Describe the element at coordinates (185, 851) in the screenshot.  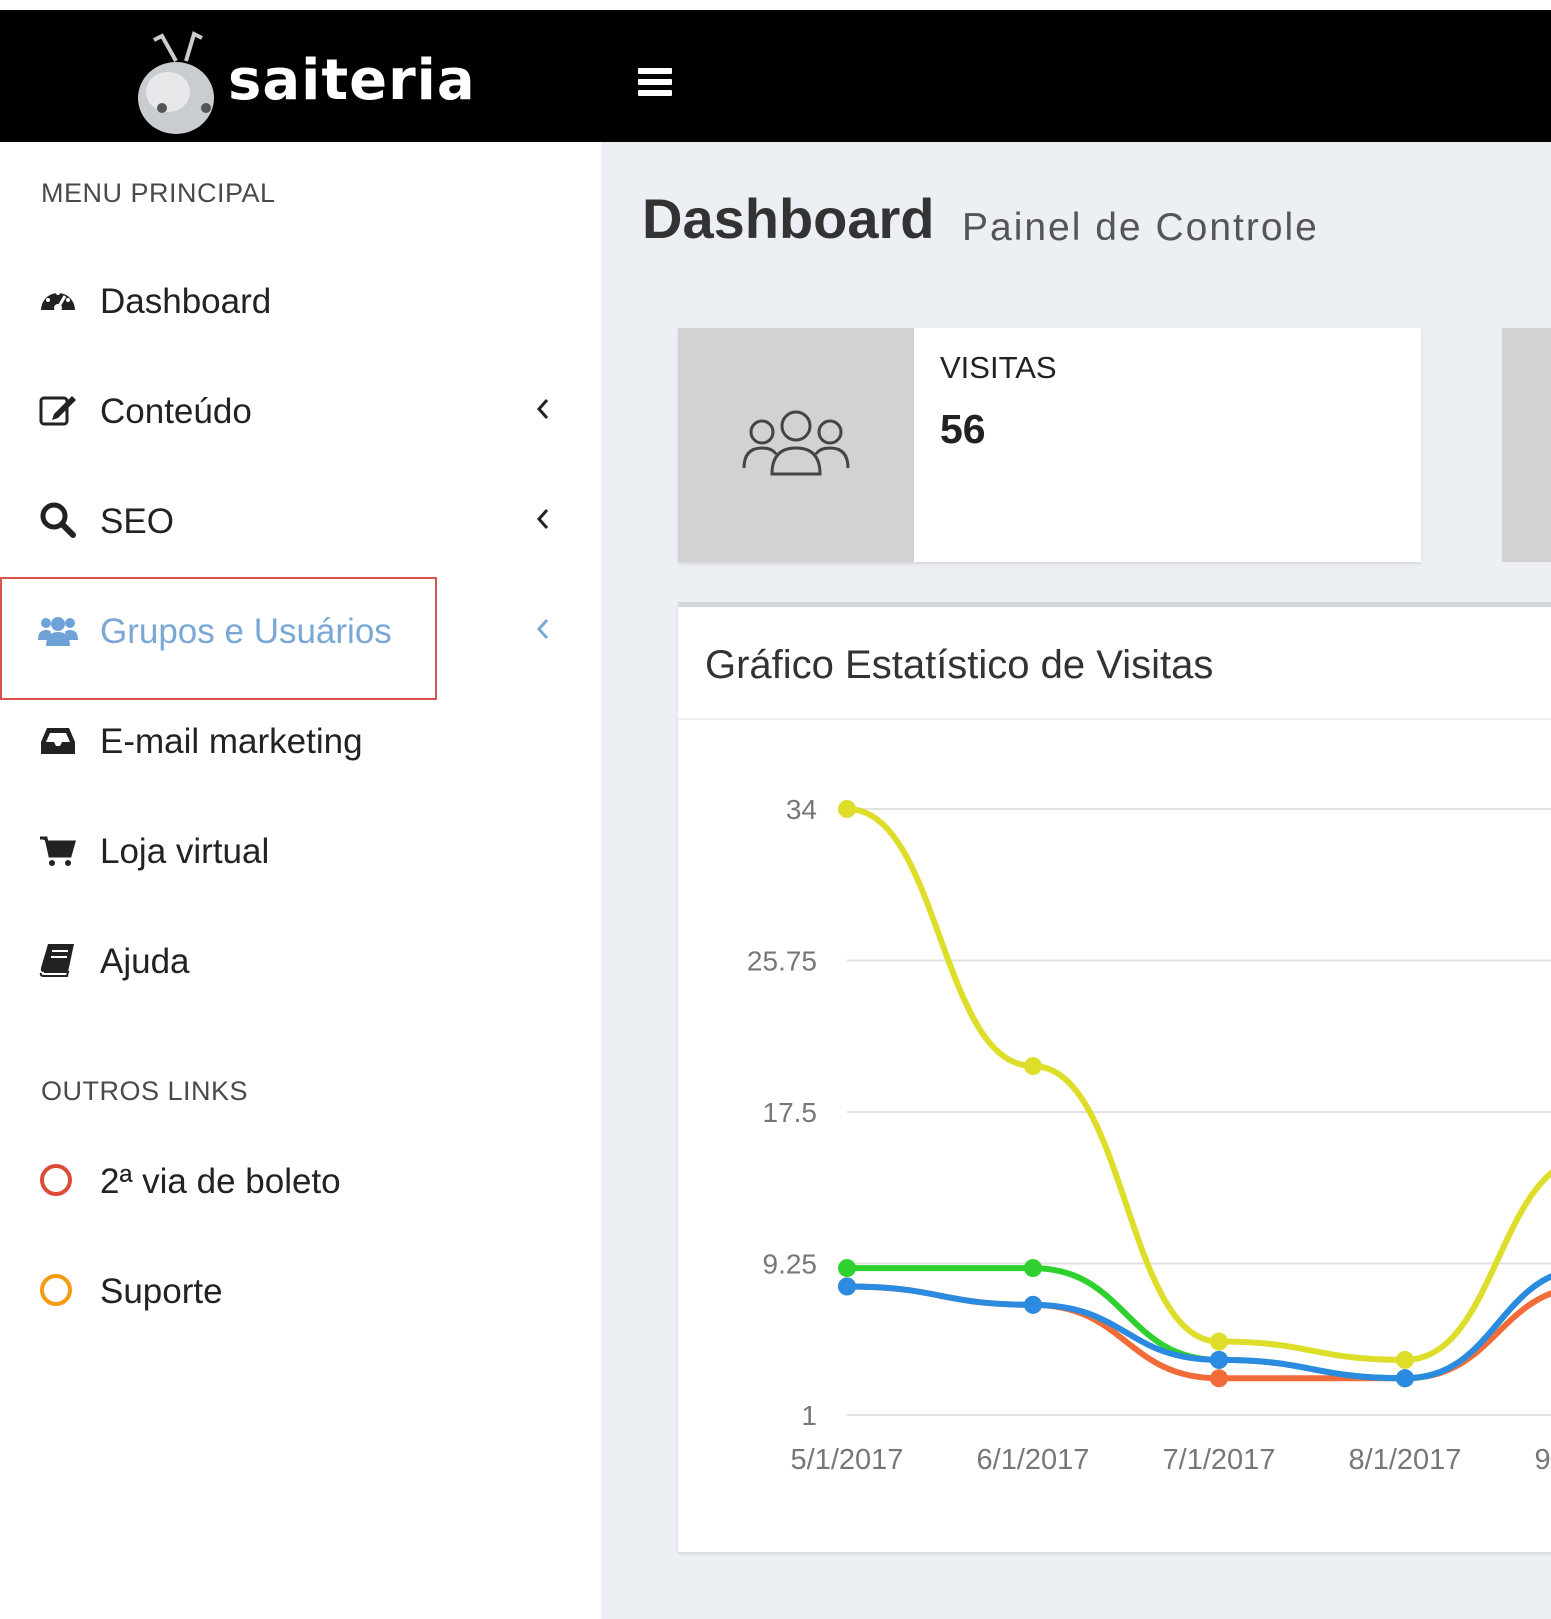
I see `sidebar-item-label: Loja virtual` at that location.